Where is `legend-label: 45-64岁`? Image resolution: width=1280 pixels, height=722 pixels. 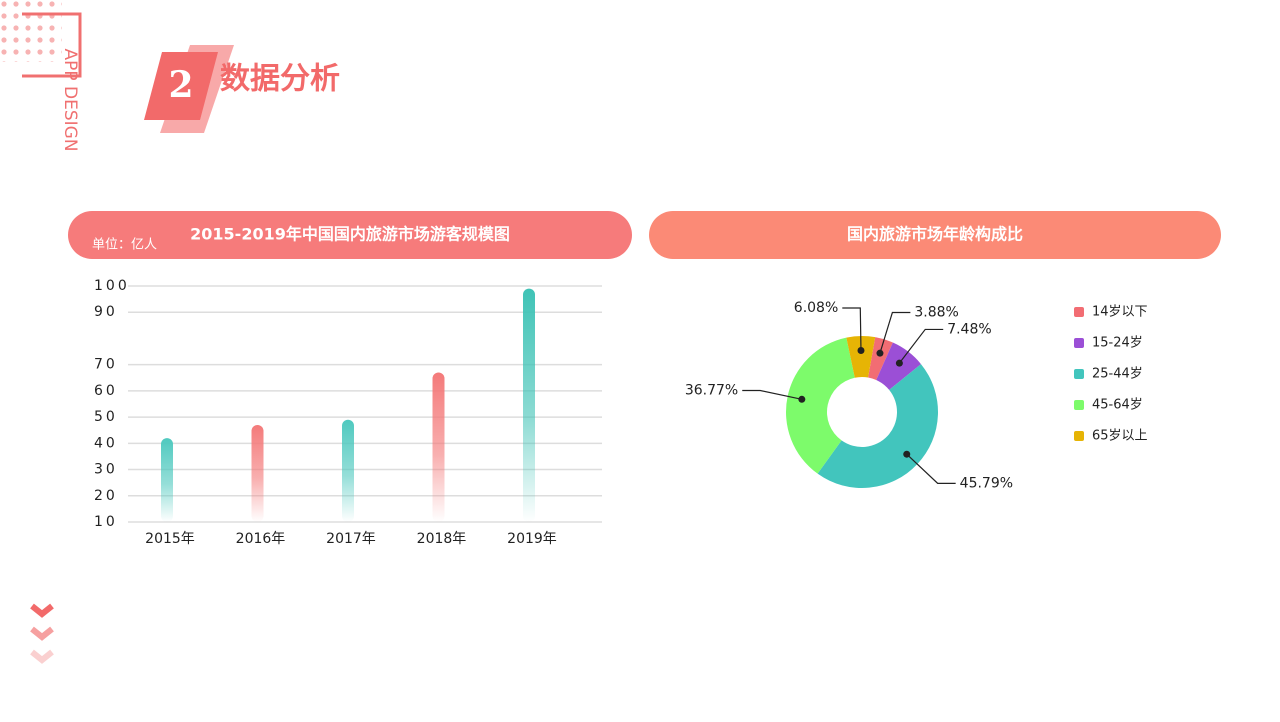 legend-label: 45-64岁 is located at coordinates (1117, 405).